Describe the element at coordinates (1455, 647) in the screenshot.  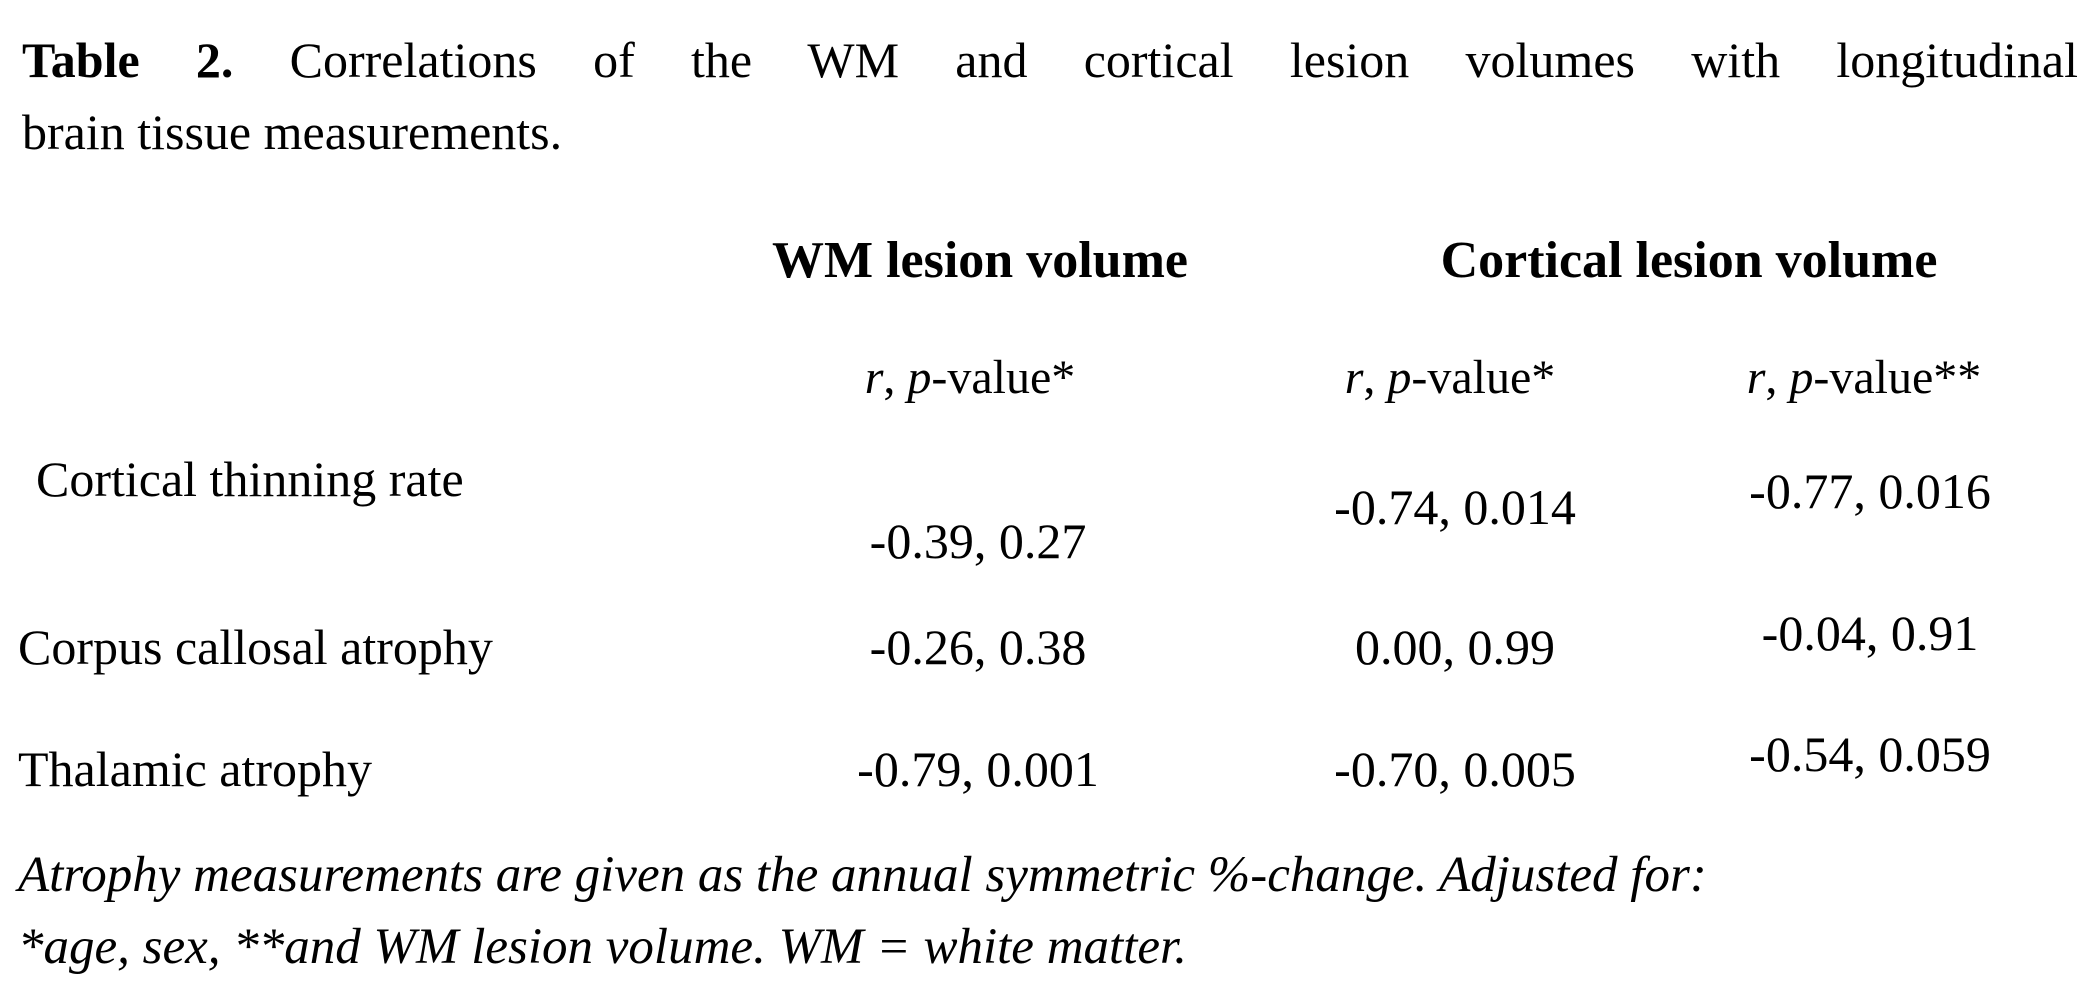
I see `cell-corpus-callosal-cortical-adj1: 0.00, 0.99` at that location.